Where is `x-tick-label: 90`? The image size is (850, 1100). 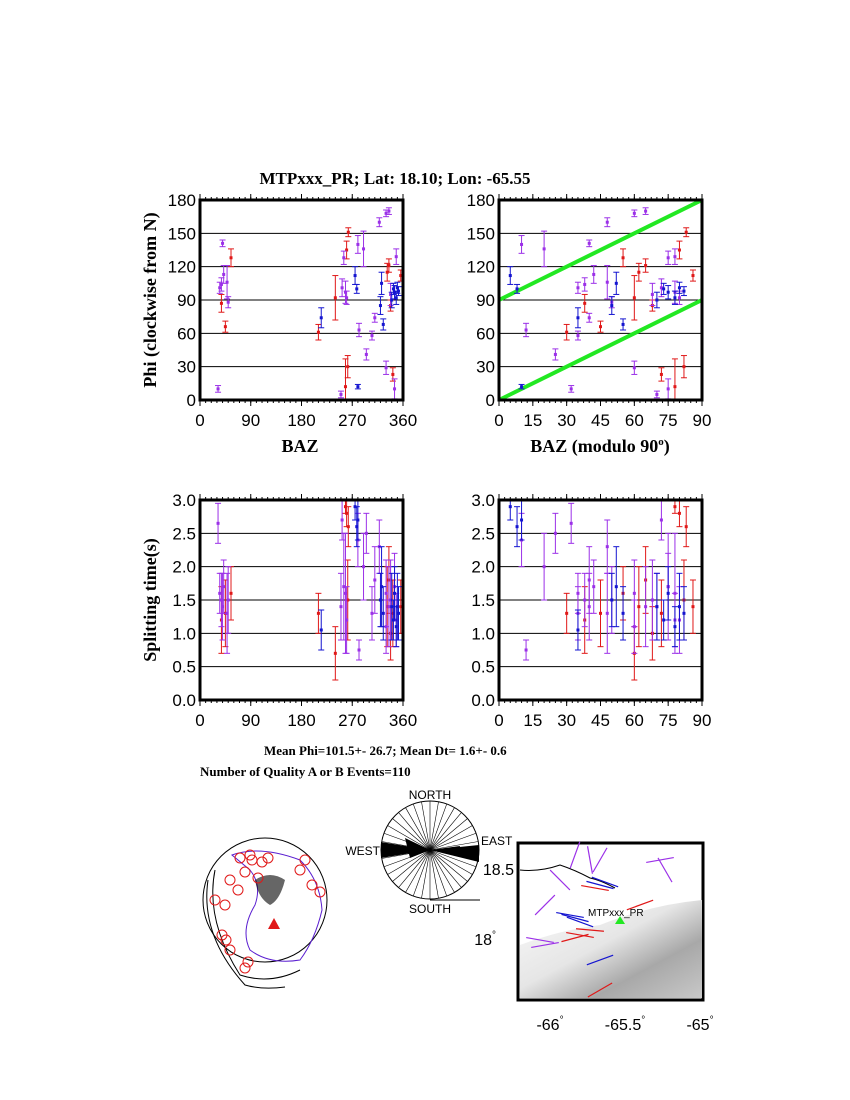 x-tick-label: 90 is located at coordinates (702, 720).